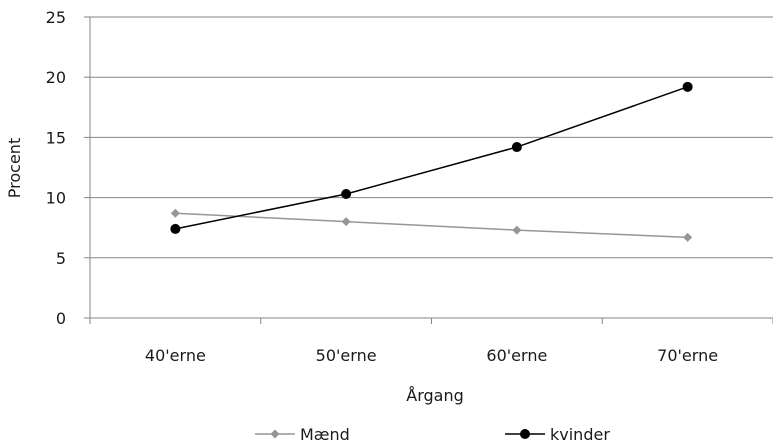  Describe the element at coordinates (432, 434) in the screenshot. I see `legend: Mænd kvinder` at that location.